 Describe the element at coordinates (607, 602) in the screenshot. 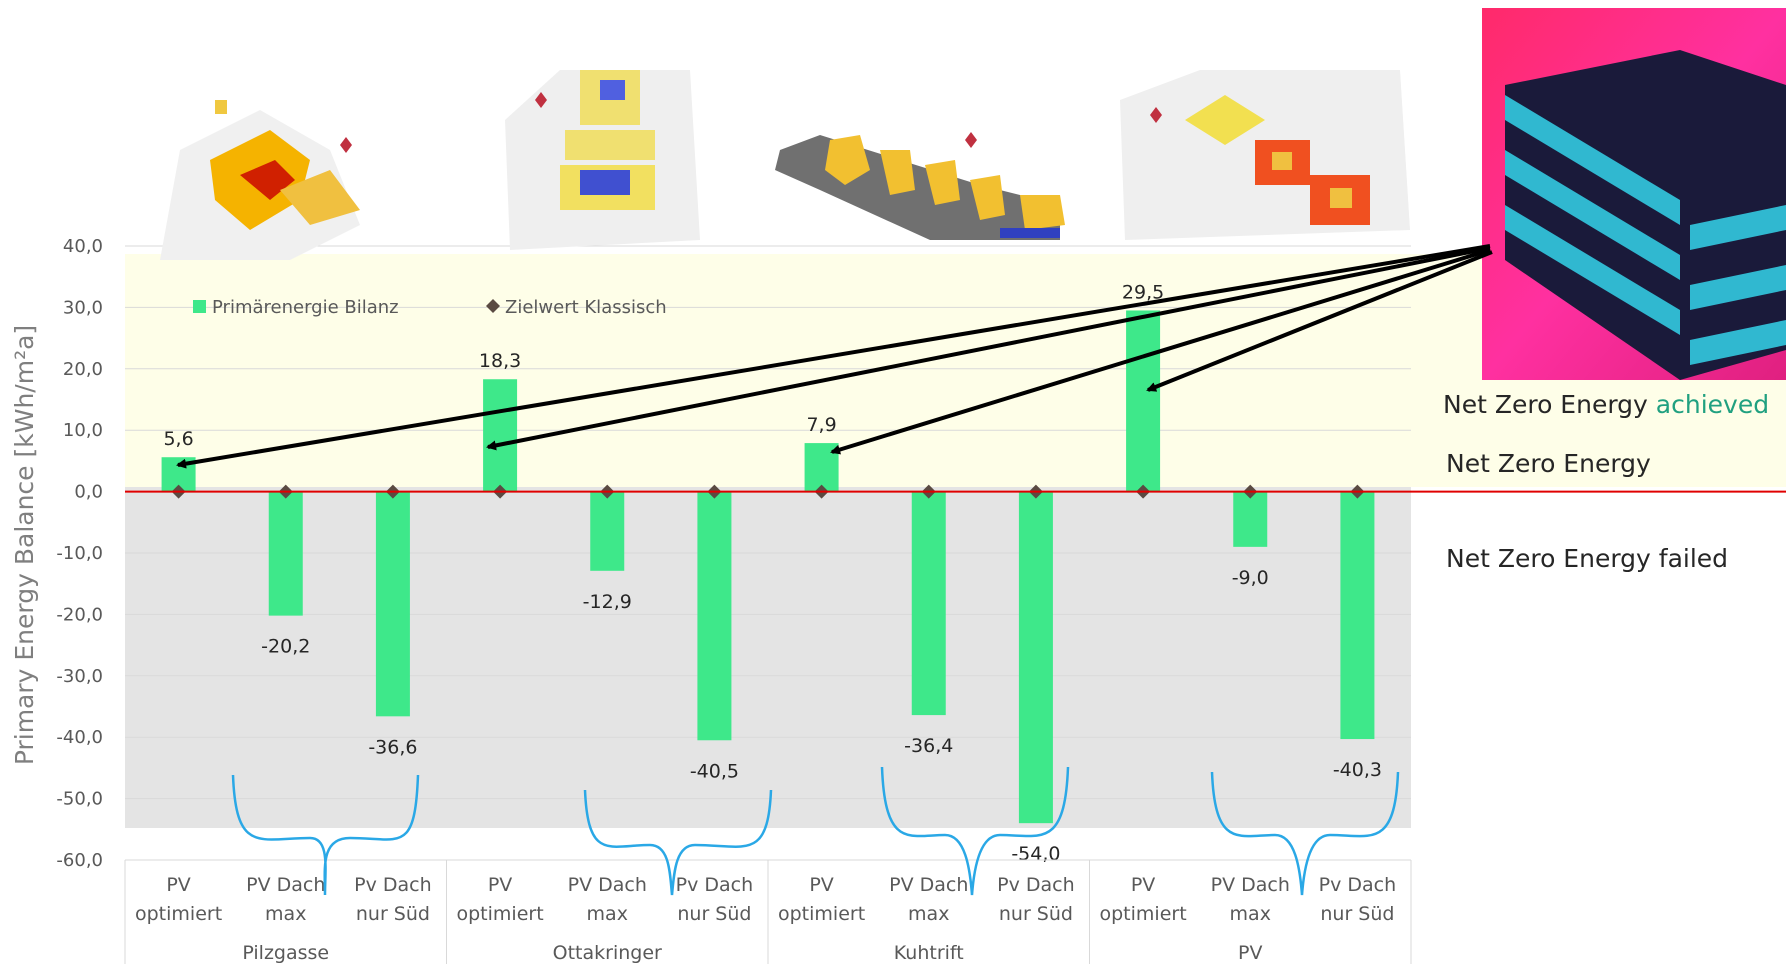

I see `data-label: -12,9` at that location.